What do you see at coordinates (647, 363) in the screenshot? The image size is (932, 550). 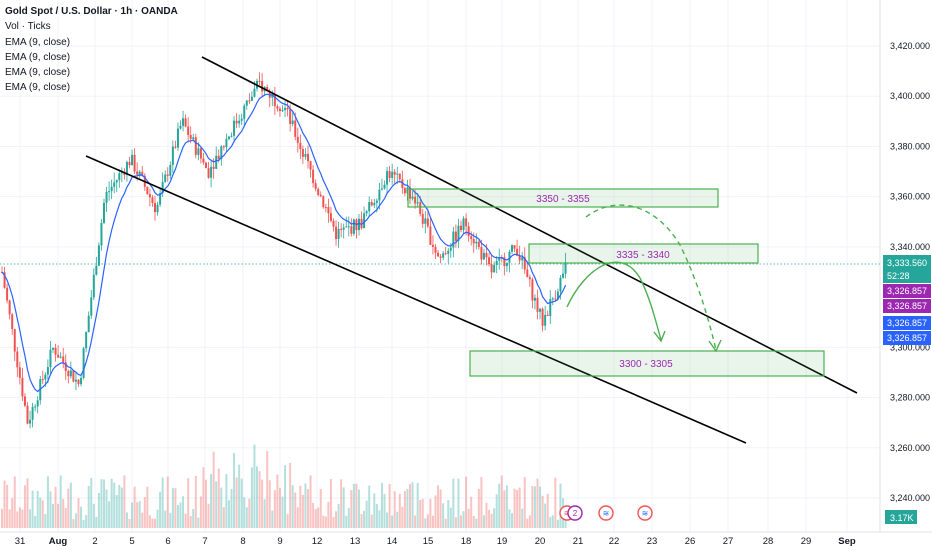 I see `zone-3300-3305: 3300 - 3305` at bounding box center [647, 363].